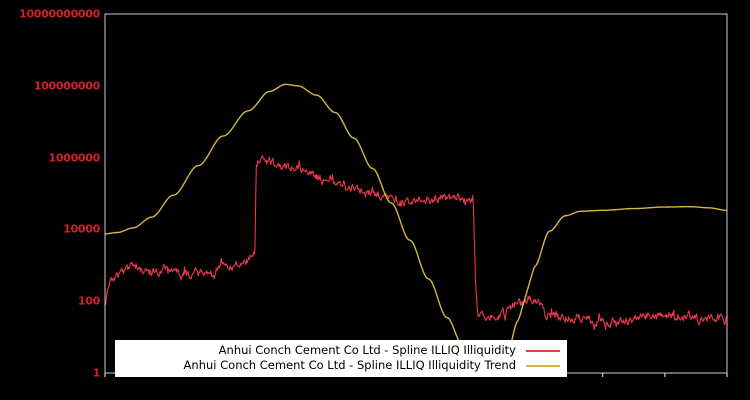 The image size is (750, 400). I want to click on y-axis-tick-label: 100, so click(88, 301).